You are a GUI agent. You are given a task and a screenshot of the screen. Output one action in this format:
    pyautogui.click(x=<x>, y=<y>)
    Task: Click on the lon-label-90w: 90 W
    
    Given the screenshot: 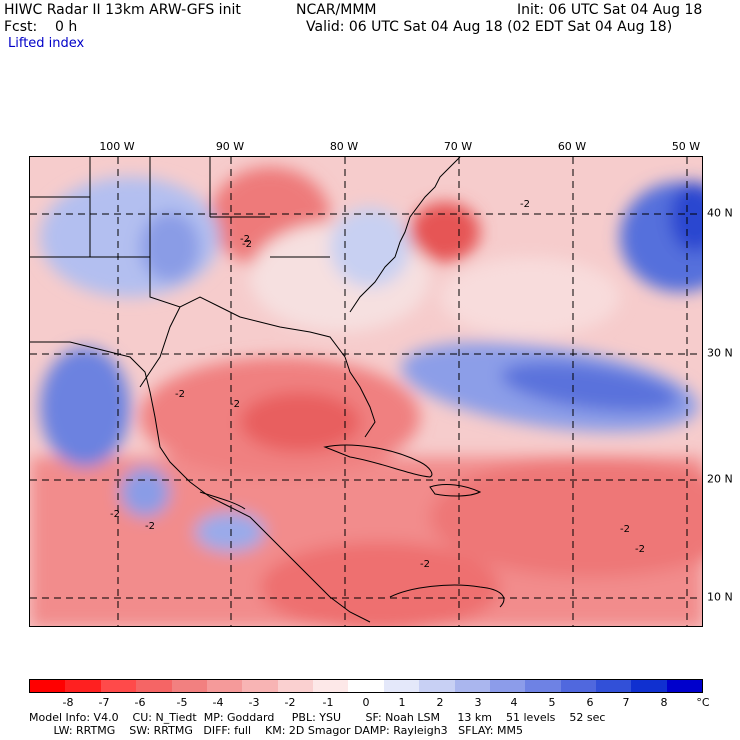 What is the action you would take?
    pyautogui.click(x=230, y=146)
    